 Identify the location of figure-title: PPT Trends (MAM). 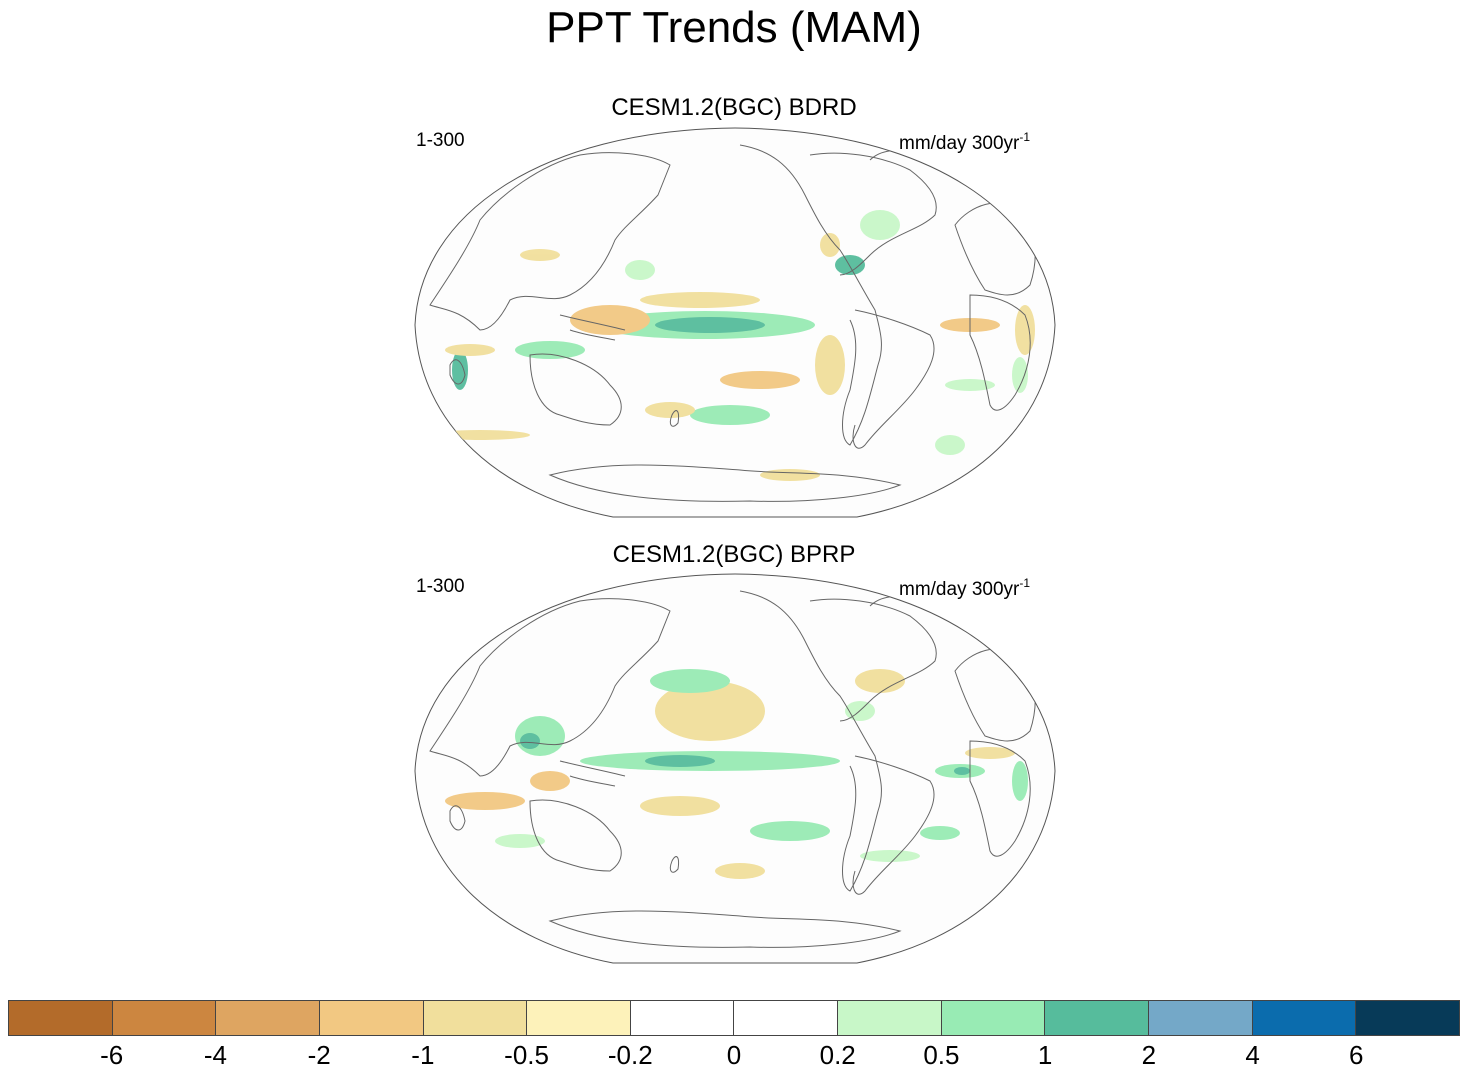
(734, 27).